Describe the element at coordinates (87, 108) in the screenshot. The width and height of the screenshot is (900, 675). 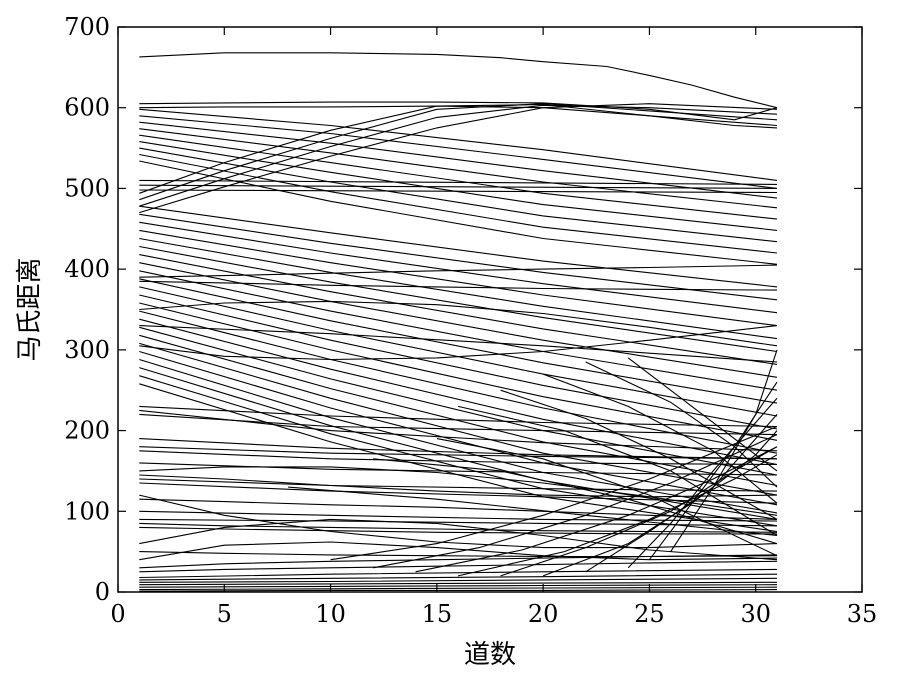
I see `y-tick-label-6: 600` at that location.